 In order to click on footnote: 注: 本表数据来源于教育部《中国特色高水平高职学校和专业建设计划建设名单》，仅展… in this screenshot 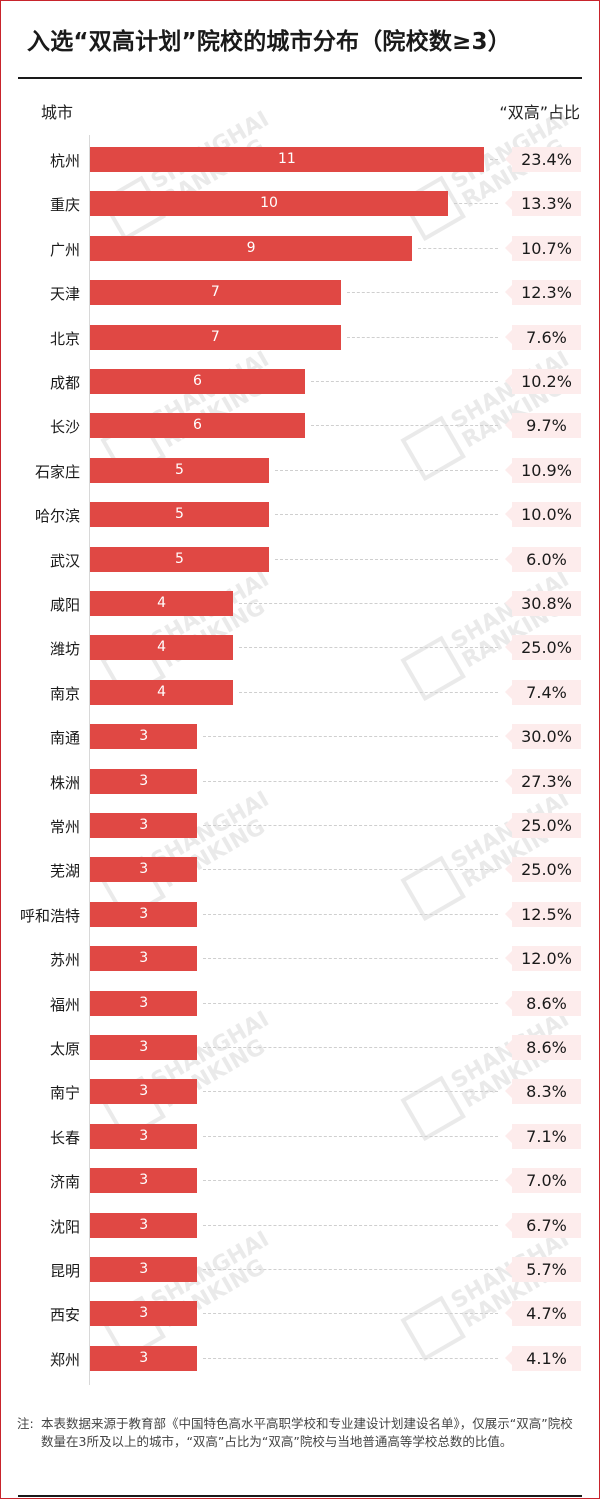, I will do `click(301, 1433)`.